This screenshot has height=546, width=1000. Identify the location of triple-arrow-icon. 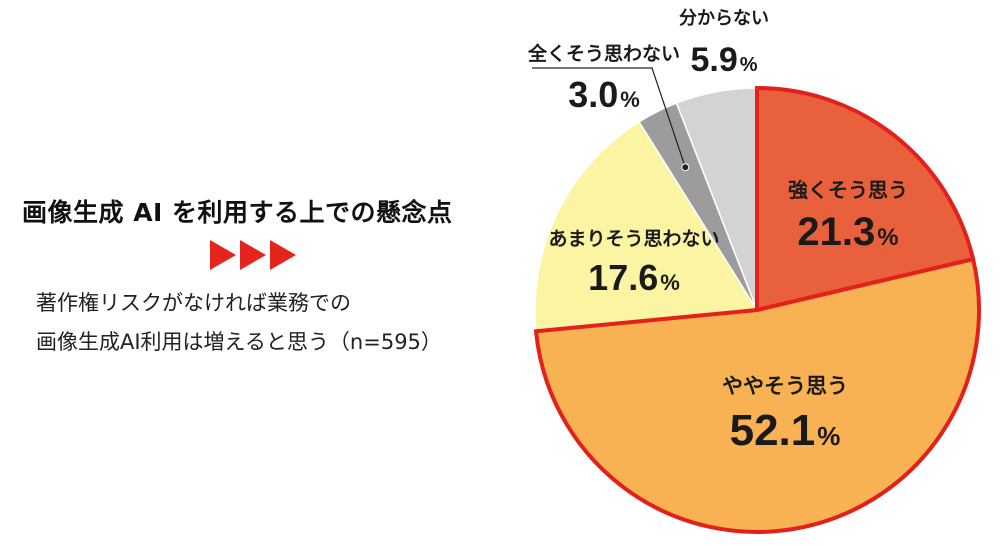
(253, 255).